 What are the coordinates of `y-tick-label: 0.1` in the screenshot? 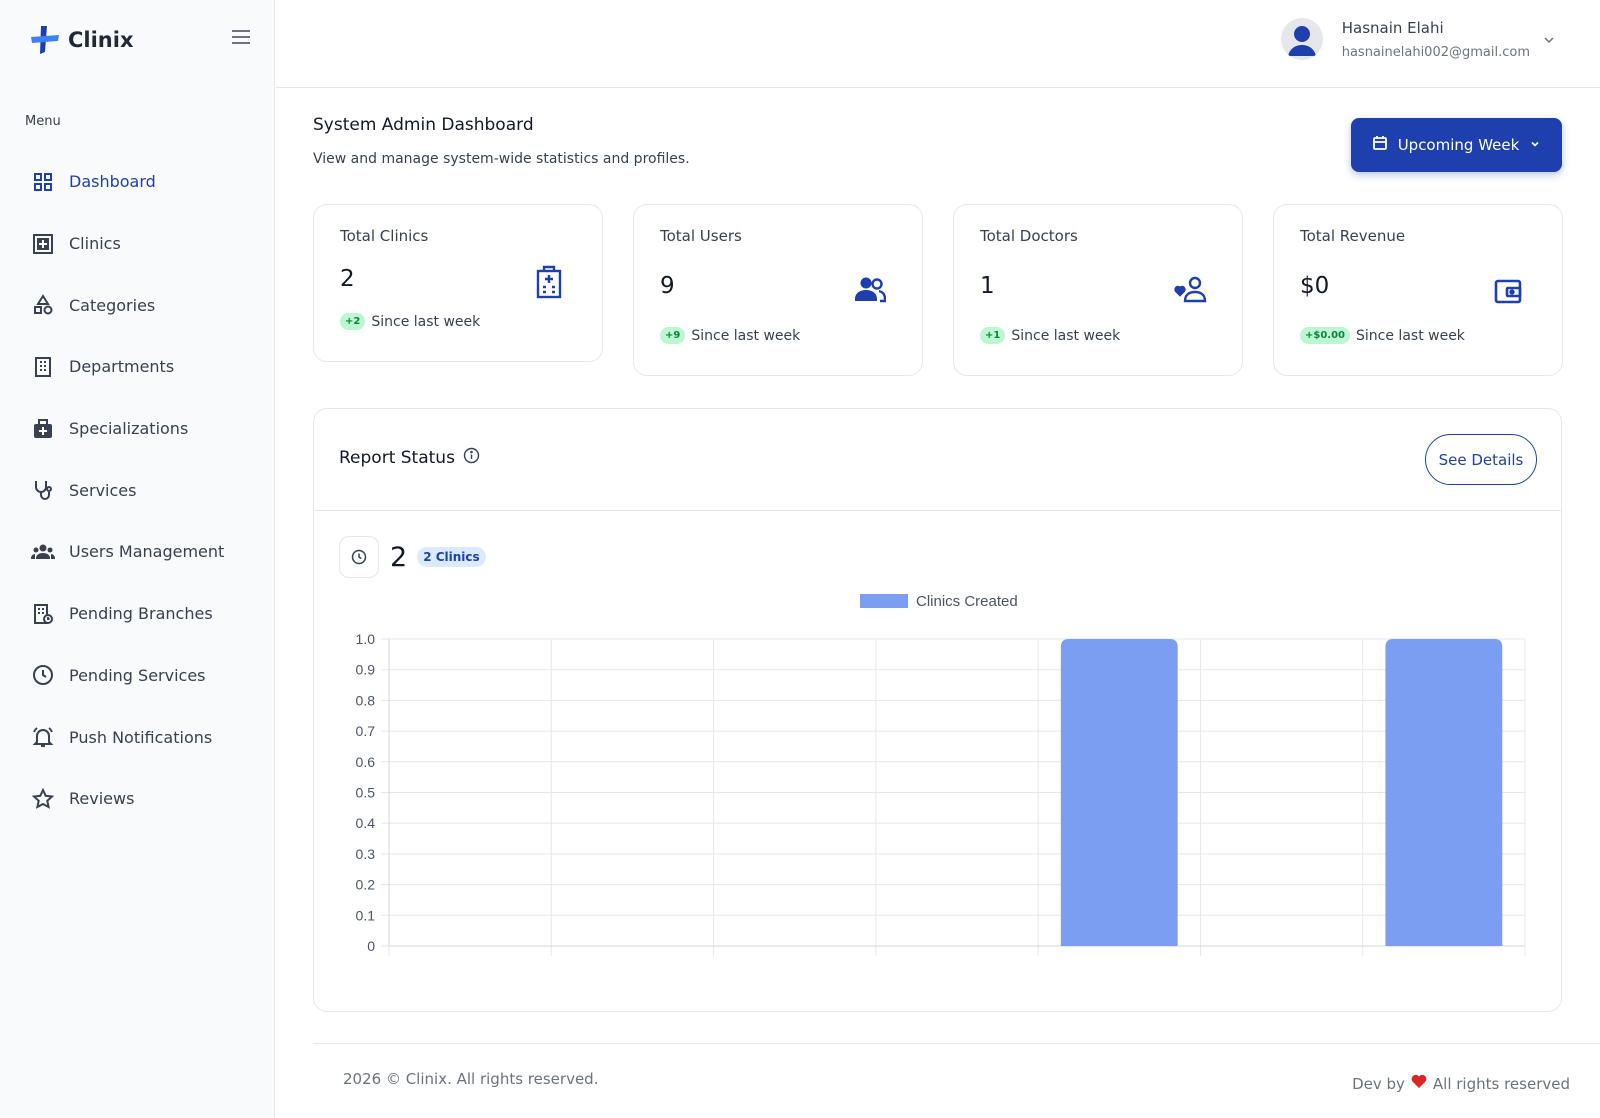 It's located at (366, 915).